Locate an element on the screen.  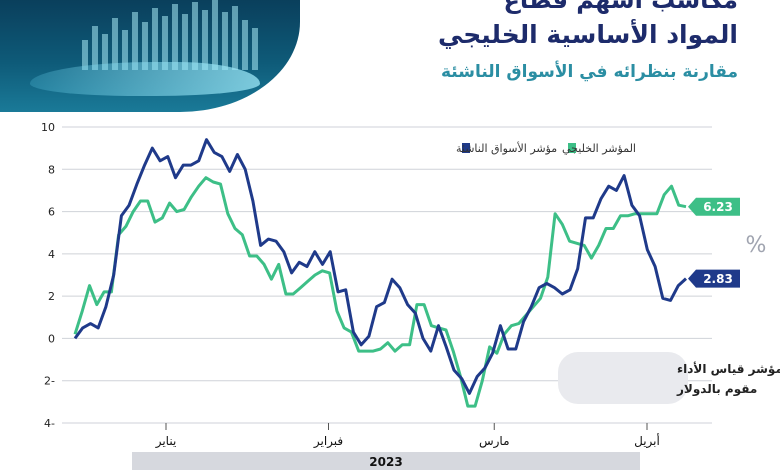
end-labels: 6.23 2.83 is located at coordinates (714, 242).